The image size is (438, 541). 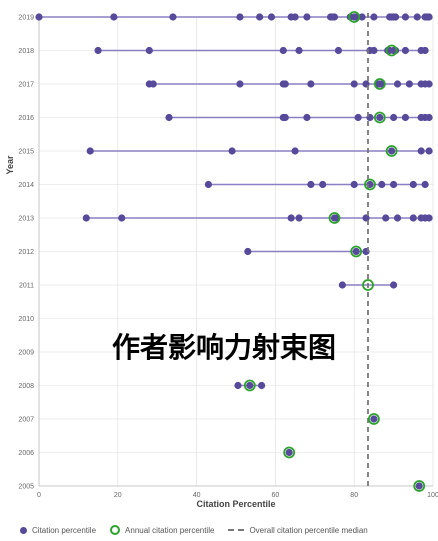 I want to click on y-tick-label: 2007, so click(x=26, y=420).